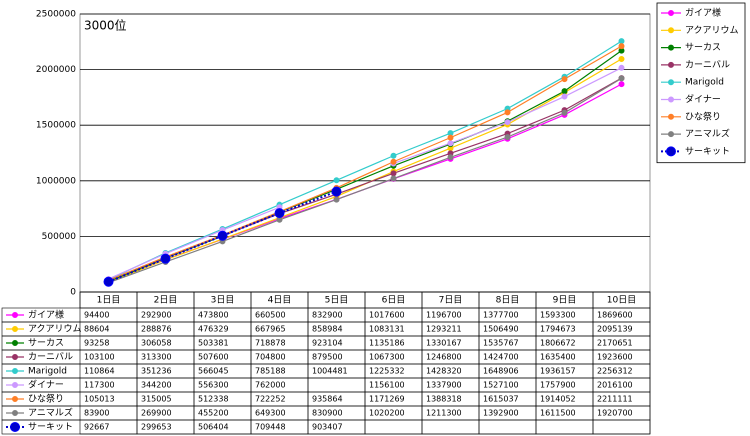  Describe the element at coordinates (615, 329) in the screenshot. I see `table-value: 2095139` at that location.